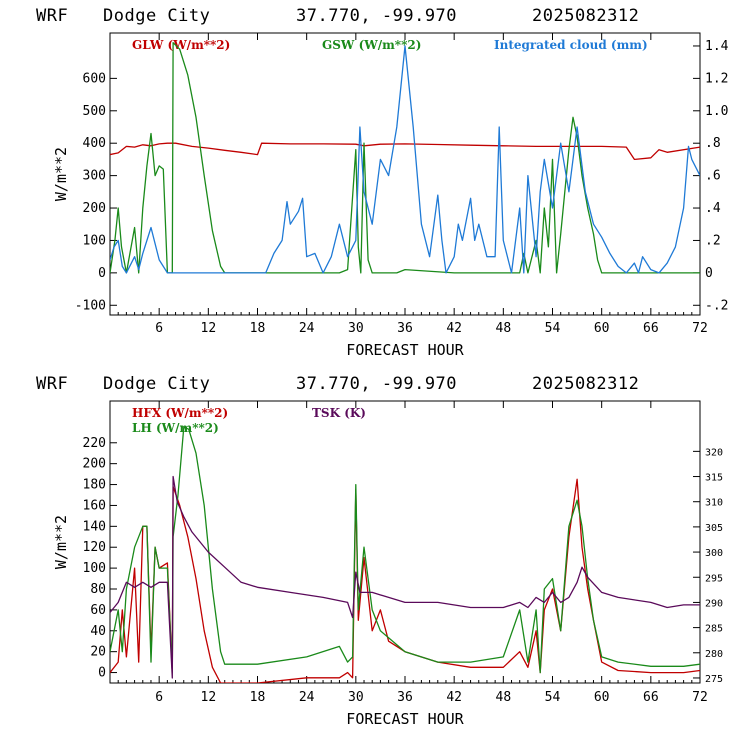  What do you see at coordinates (94, 176) in the screenshot?
I see `y-left-tick-label: 300` at bounding box center [94, 176].